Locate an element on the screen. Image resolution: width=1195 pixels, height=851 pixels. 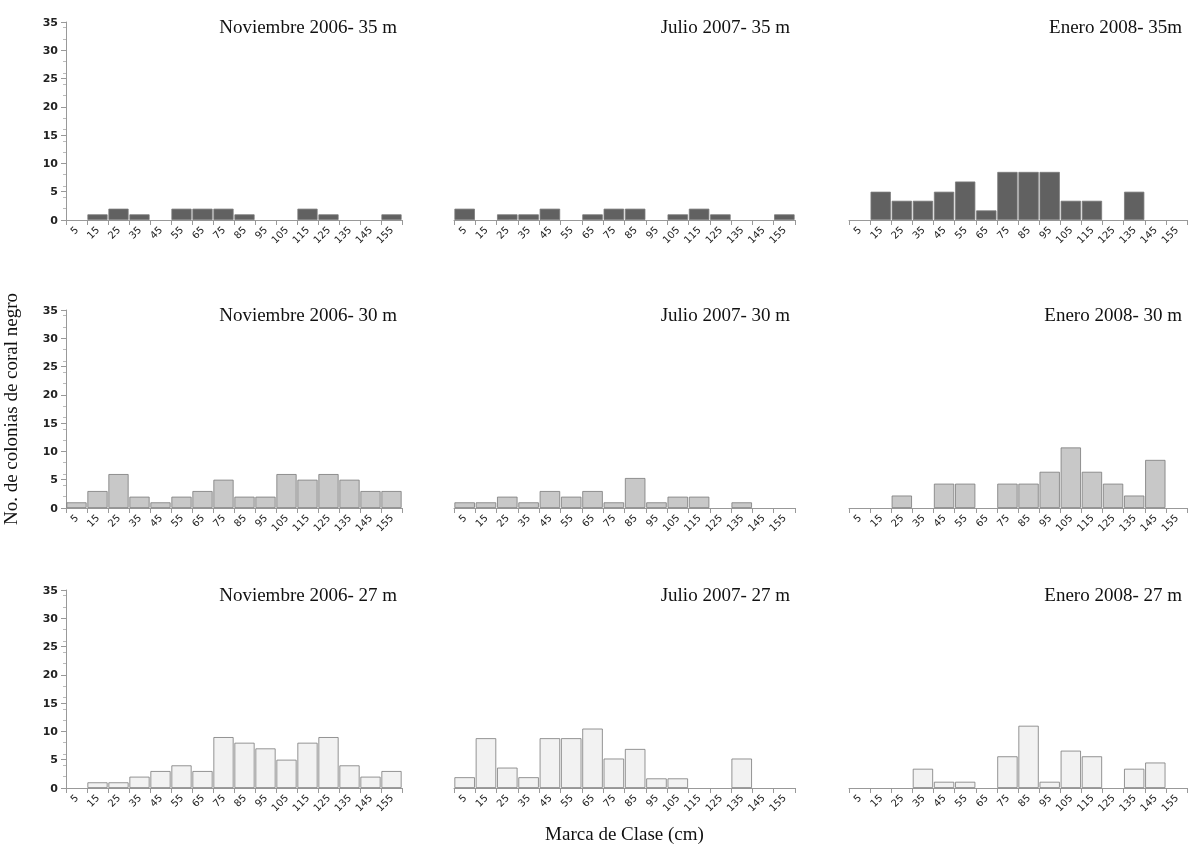
x-axis-title: Marca de Clase (cm) is located at coordinates (624, 834).